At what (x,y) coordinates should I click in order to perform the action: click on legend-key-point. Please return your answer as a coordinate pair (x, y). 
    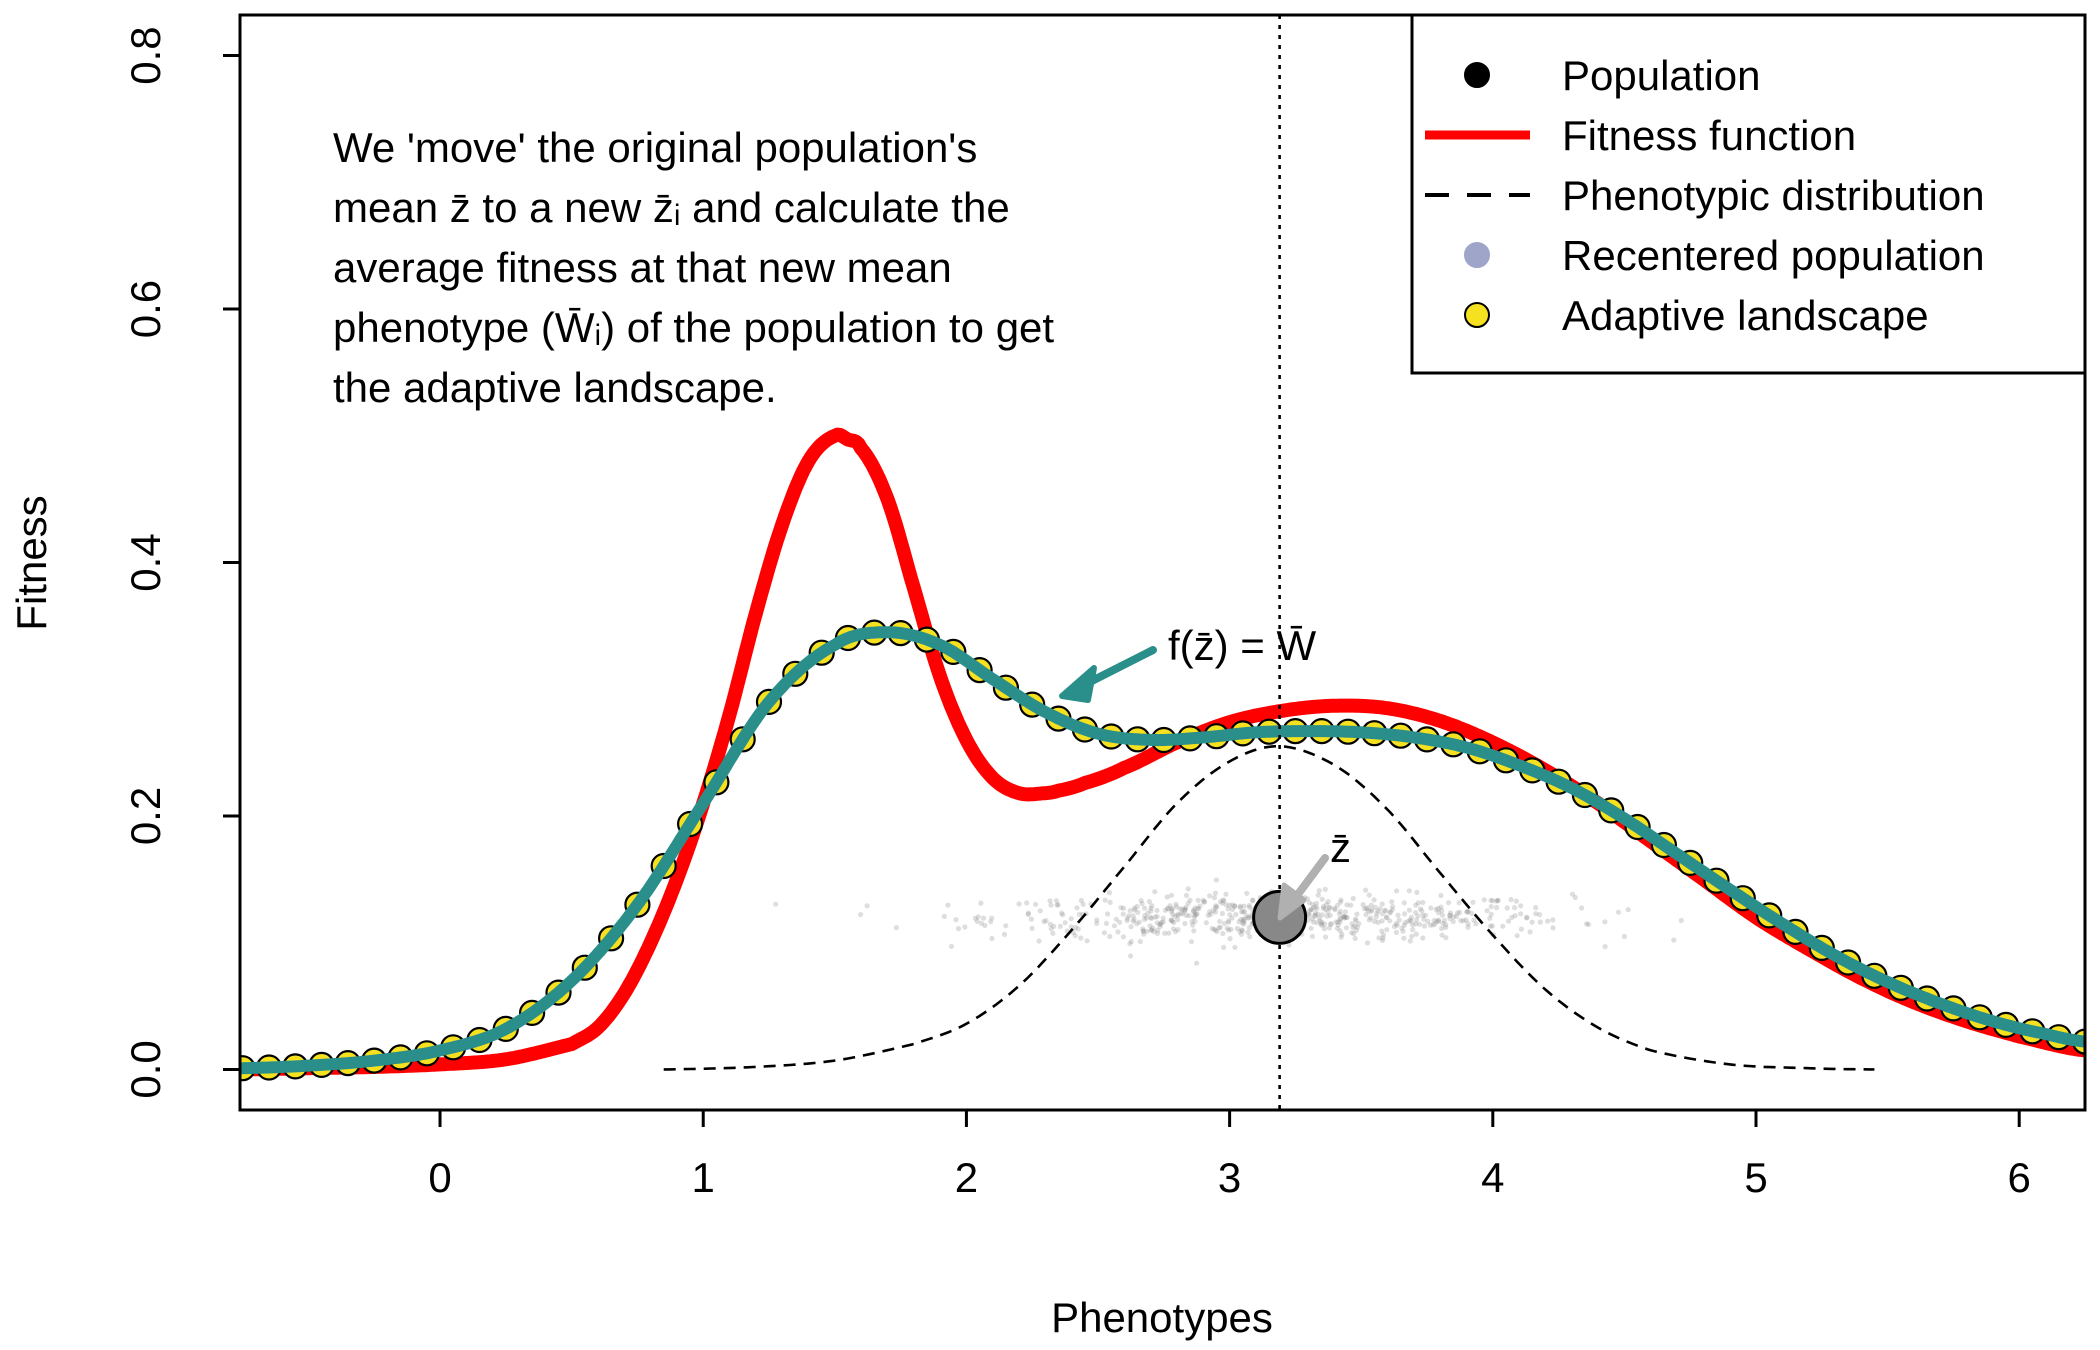
    Looking at the image, I should click on (1477, 75).